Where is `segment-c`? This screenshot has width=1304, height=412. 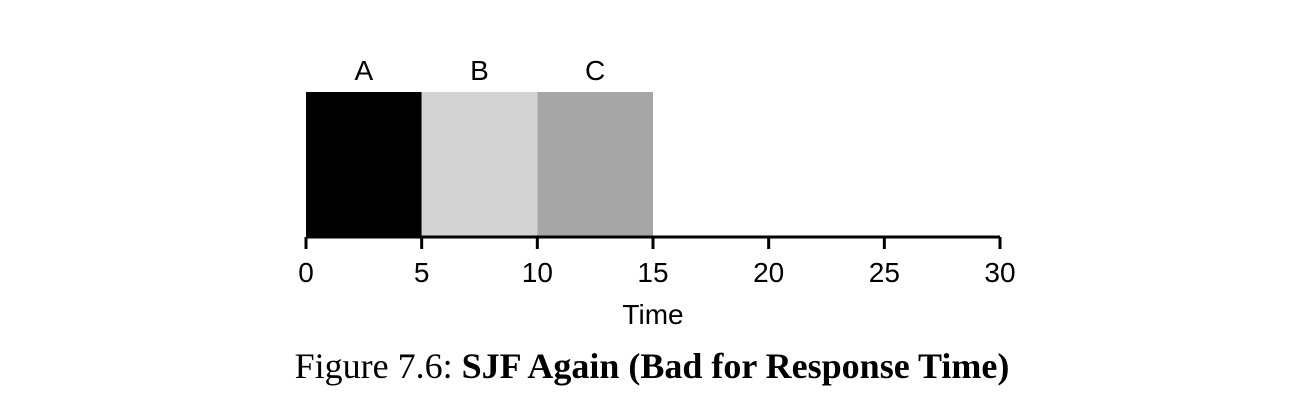
segment-c is located at coordinates (595, 164).